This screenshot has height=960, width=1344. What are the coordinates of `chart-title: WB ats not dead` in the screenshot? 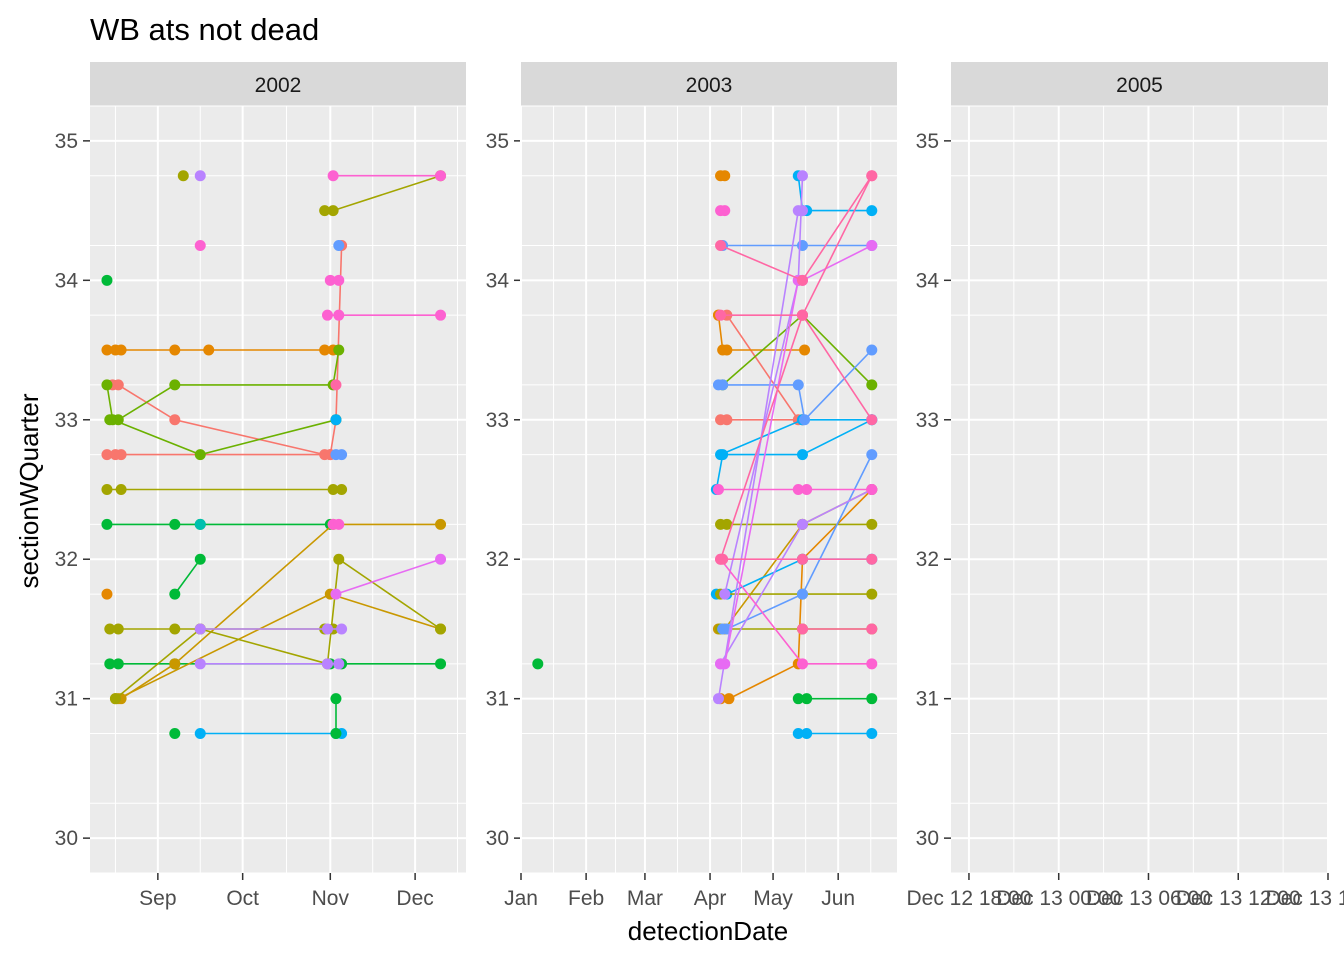 It's located at (204, 29).